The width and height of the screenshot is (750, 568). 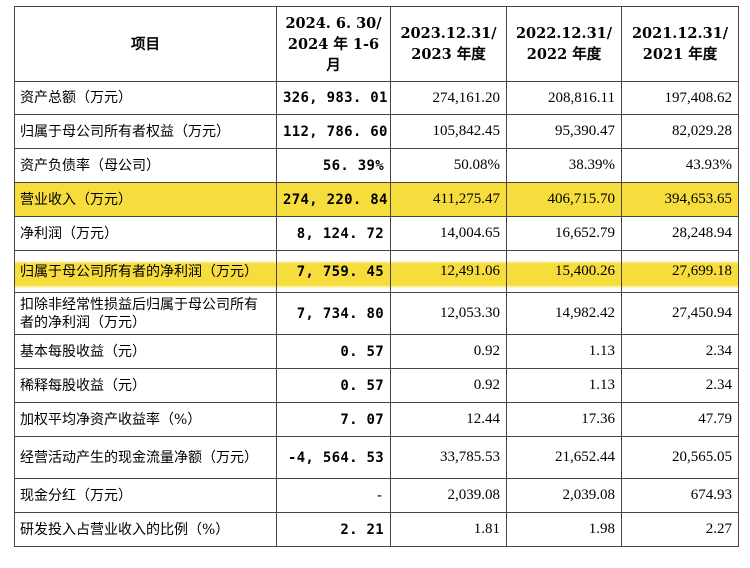 I want to click on header-col-2022: 2022.12.31/ 2022 年度, so click(x=564, y=44).